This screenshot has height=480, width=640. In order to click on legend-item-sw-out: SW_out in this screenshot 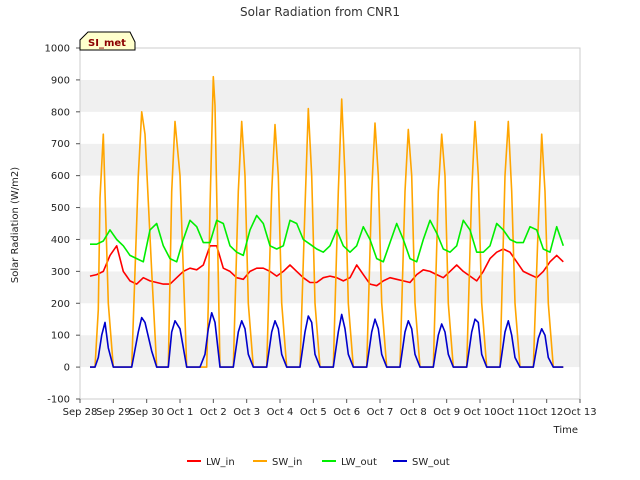, I will do `click(421, 462)`.